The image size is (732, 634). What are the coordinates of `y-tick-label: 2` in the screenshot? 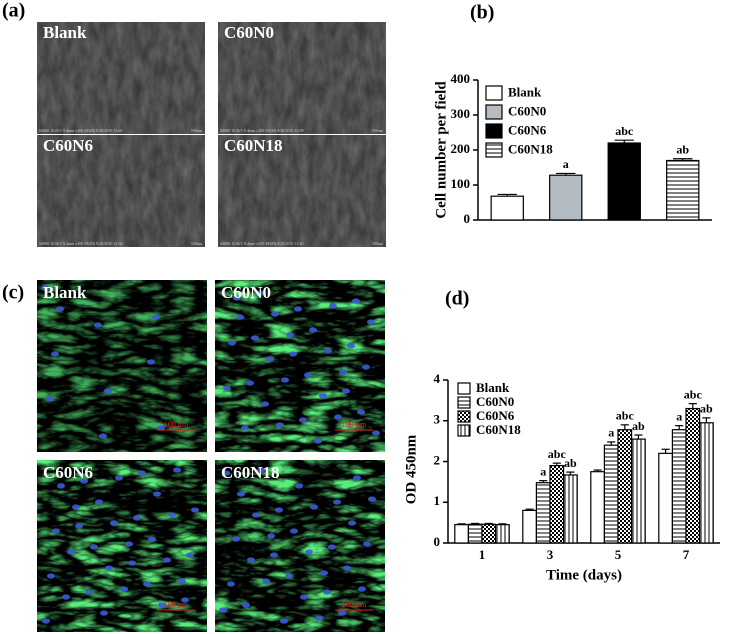 It's located at (437, 459).